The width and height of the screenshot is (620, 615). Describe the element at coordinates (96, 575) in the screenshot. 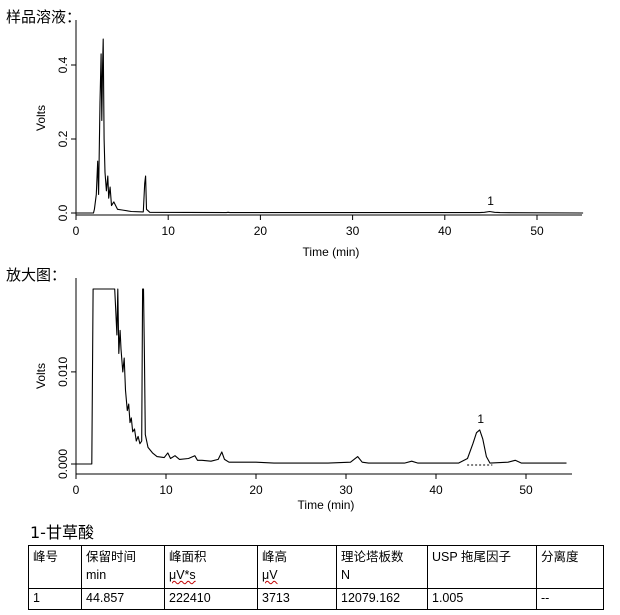

I see `header-unit: min` at that location.